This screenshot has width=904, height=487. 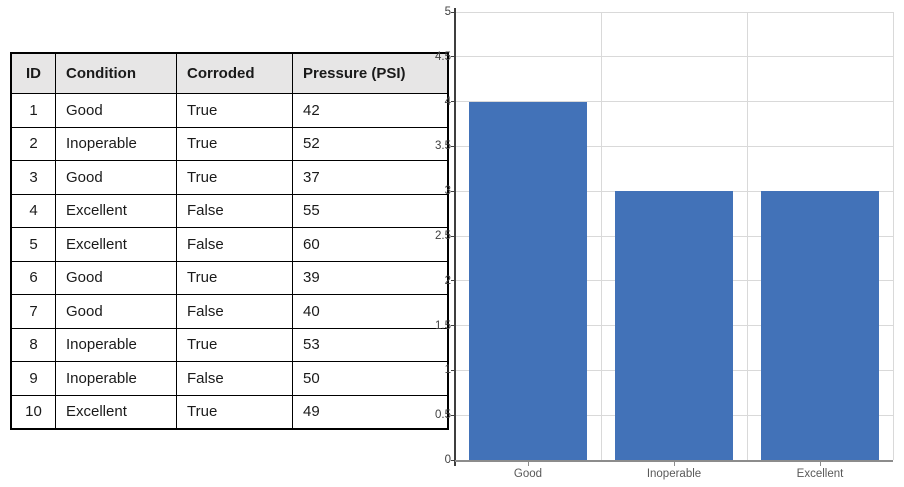 I want to click on table-row: 3 Good True 37, so click(x=229, y=177).